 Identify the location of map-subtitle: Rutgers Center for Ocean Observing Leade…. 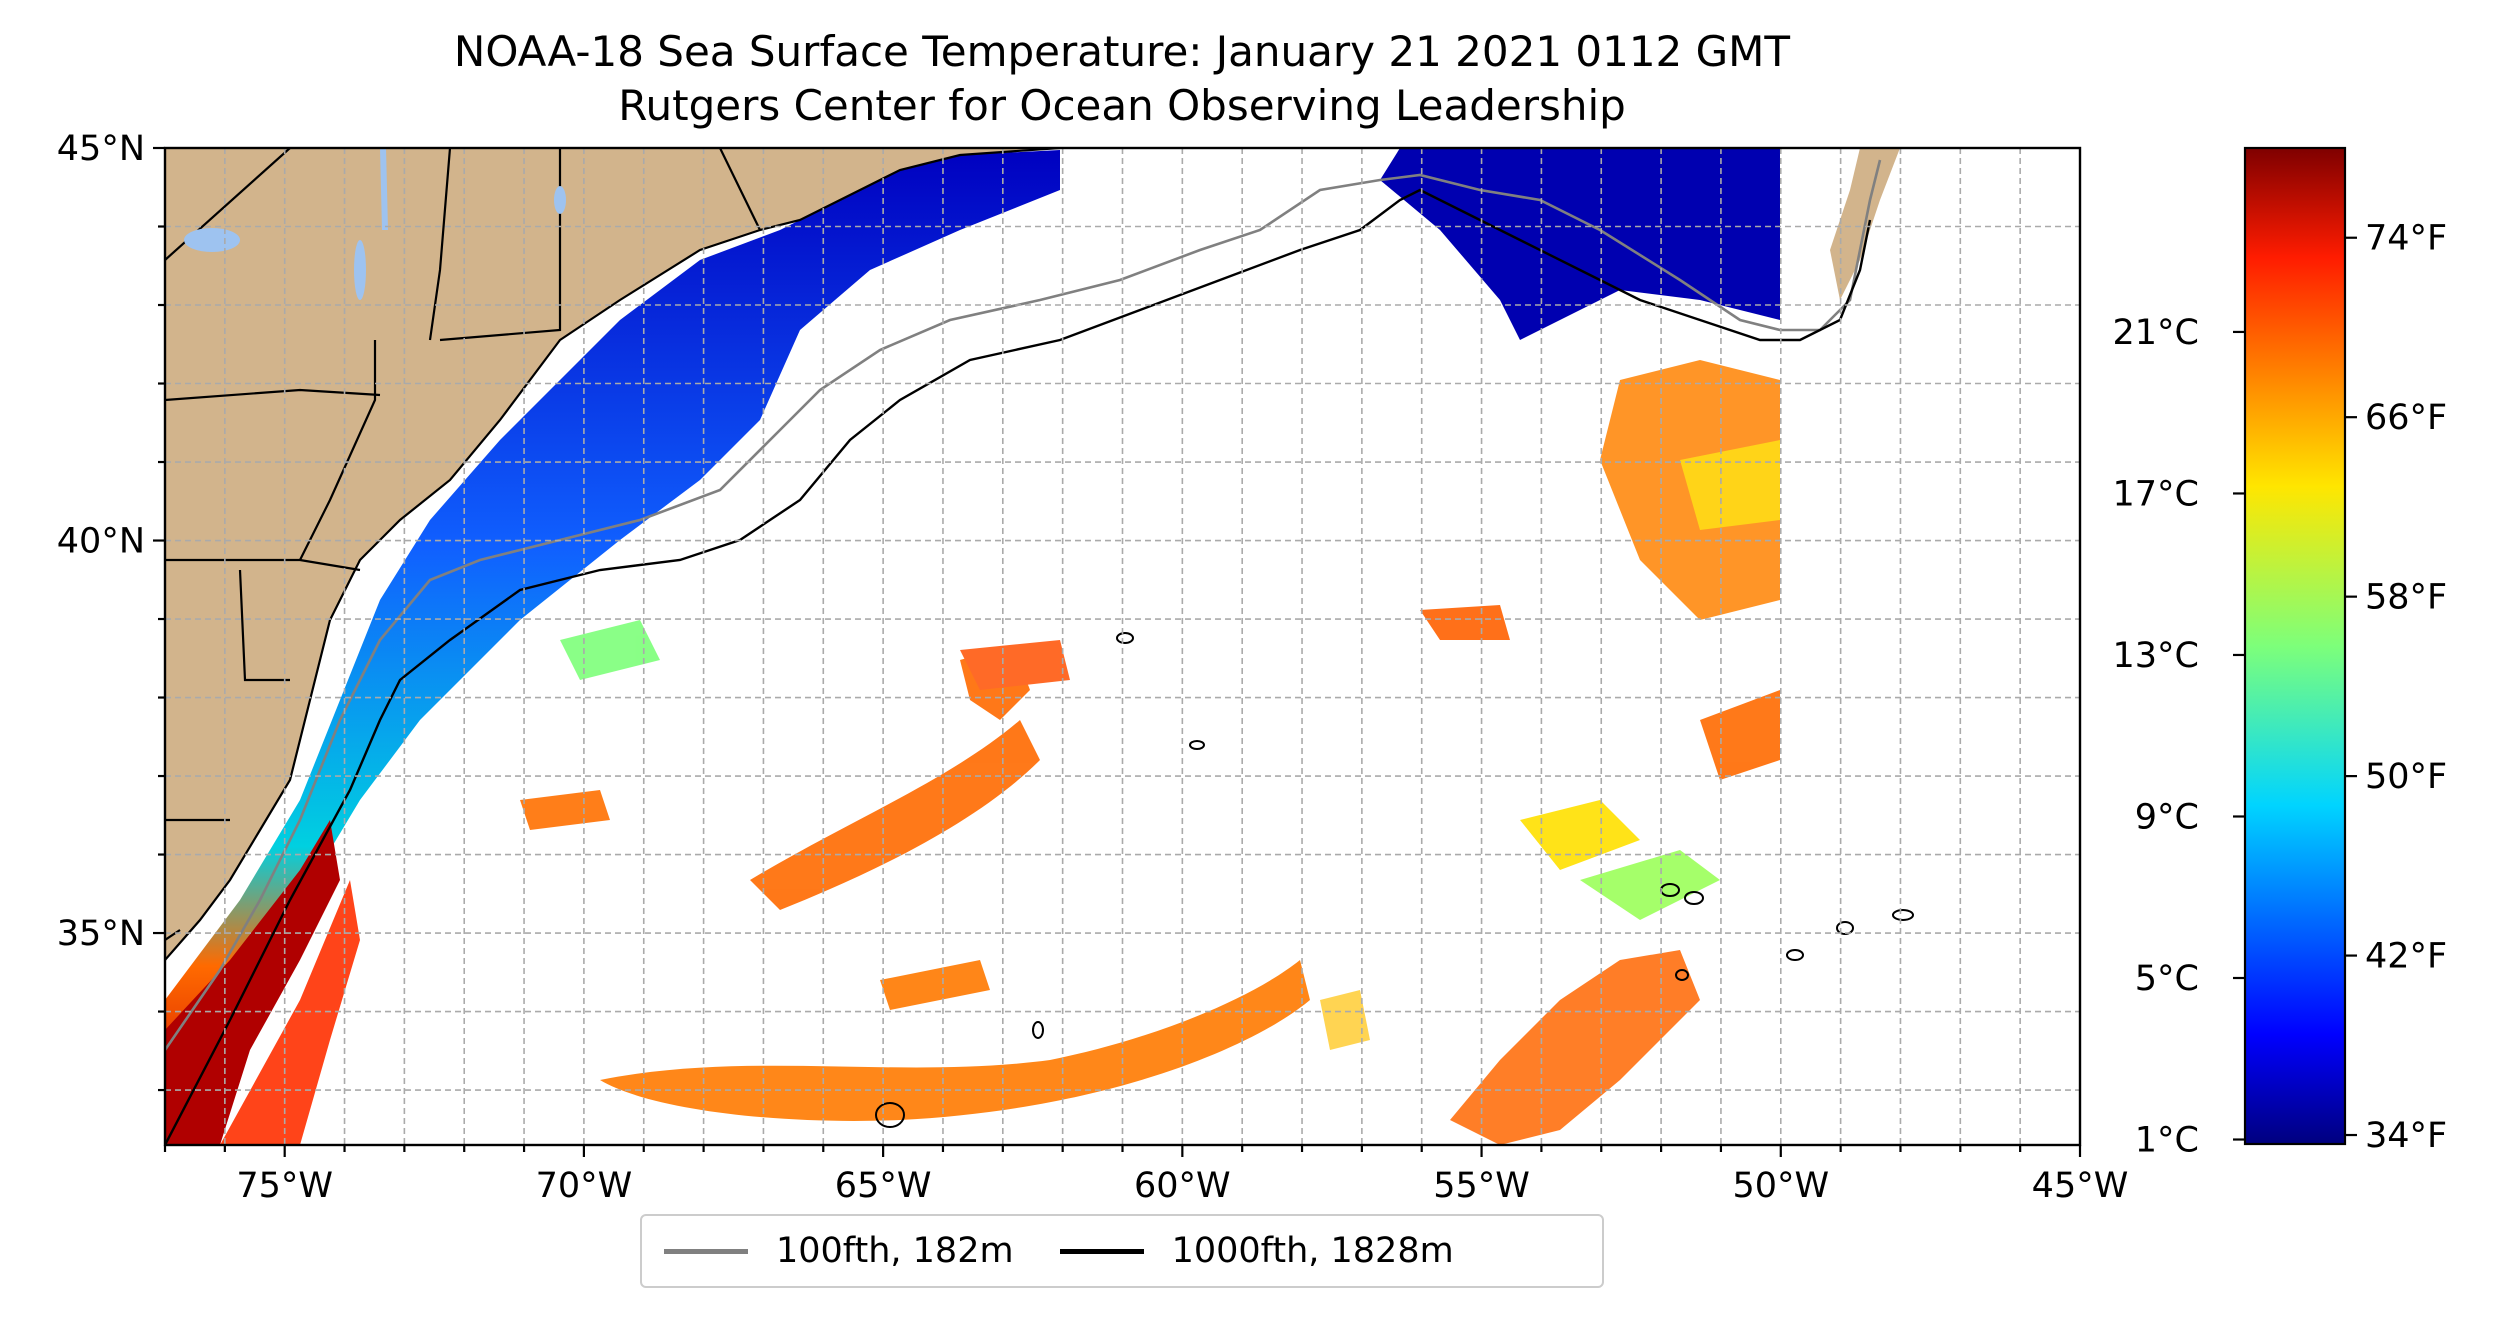
(1122, 105).